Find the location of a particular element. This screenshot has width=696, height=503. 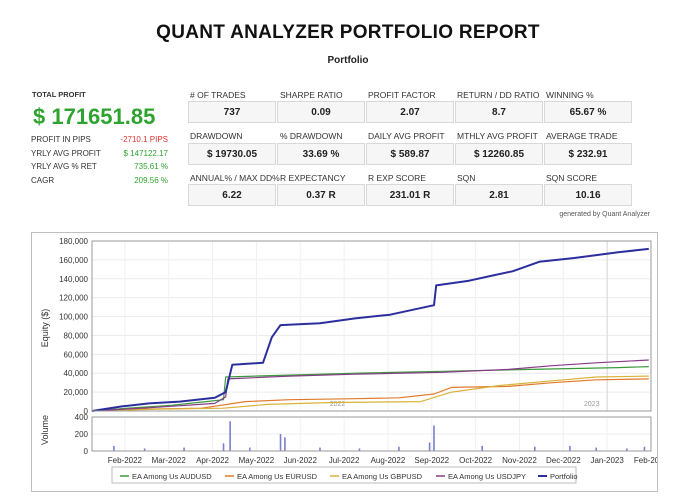

volume-tick-label: 400 is located at coordinates (82, 417).